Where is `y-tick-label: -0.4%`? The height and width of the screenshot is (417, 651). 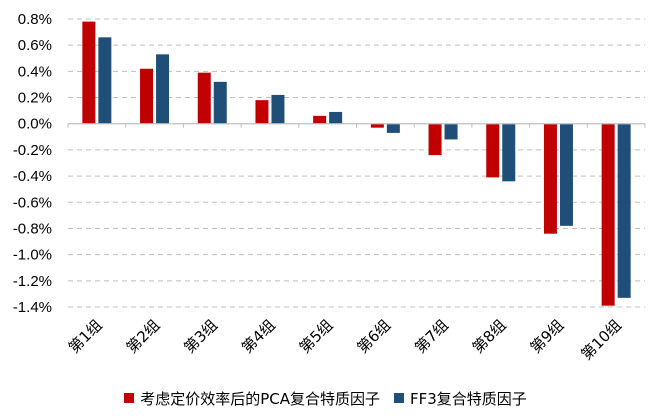
y-tick-label: -0.4% is located at coordinates (32, 176).